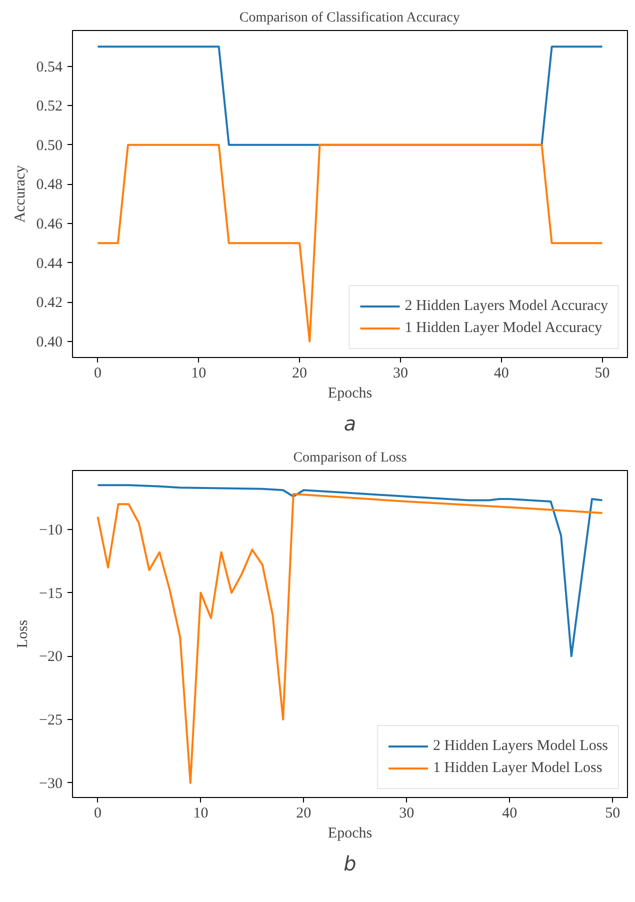  Describe the element at coordinates (51, 720) in the screenshot. I see `y-tick-label: −25` at that location.